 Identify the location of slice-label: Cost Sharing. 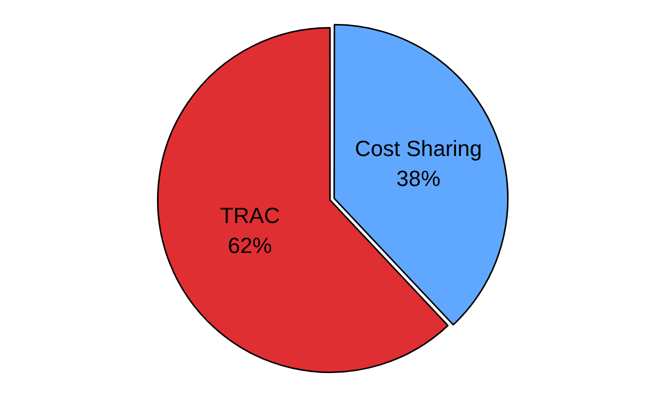
(418, 149).